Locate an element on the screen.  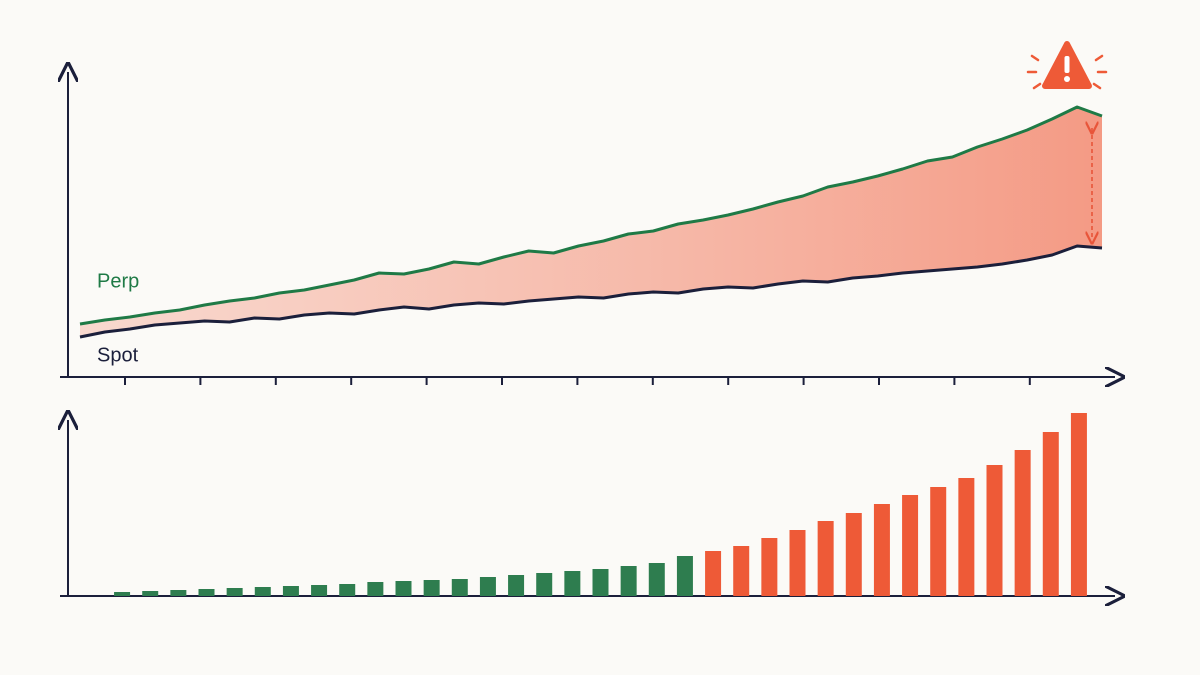
series-label: Perp is located at coordinates (118, 281).